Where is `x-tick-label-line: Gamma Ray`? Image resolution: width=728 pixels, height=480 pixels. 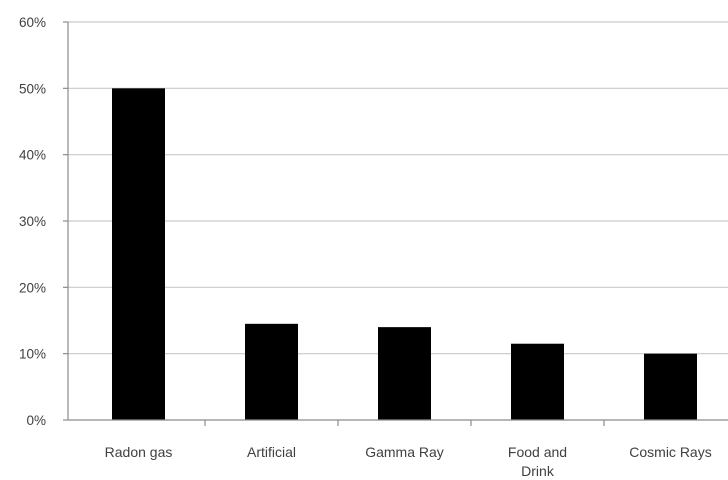
x-tick-label-line: Gamma Ray is located at coordinates (404, 452).